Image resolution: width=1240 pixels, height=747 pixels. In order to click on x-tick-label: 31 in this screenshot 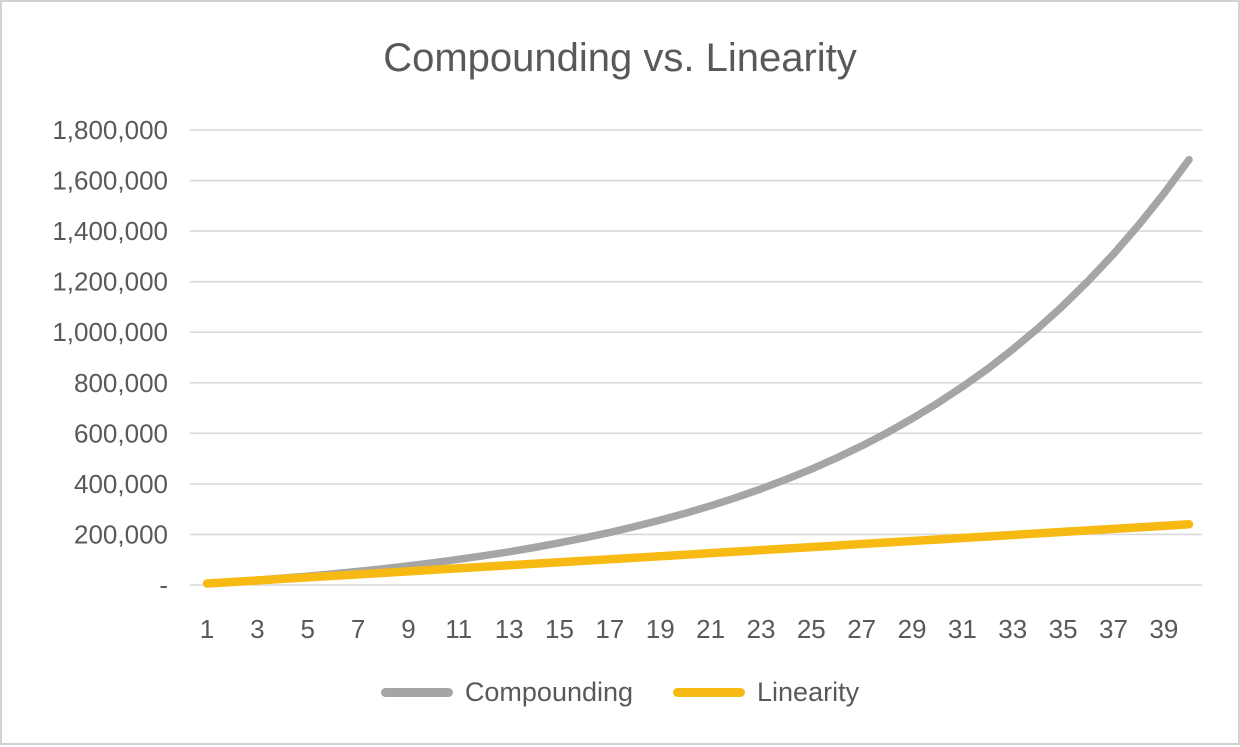, I will do `click(962, 629)`.